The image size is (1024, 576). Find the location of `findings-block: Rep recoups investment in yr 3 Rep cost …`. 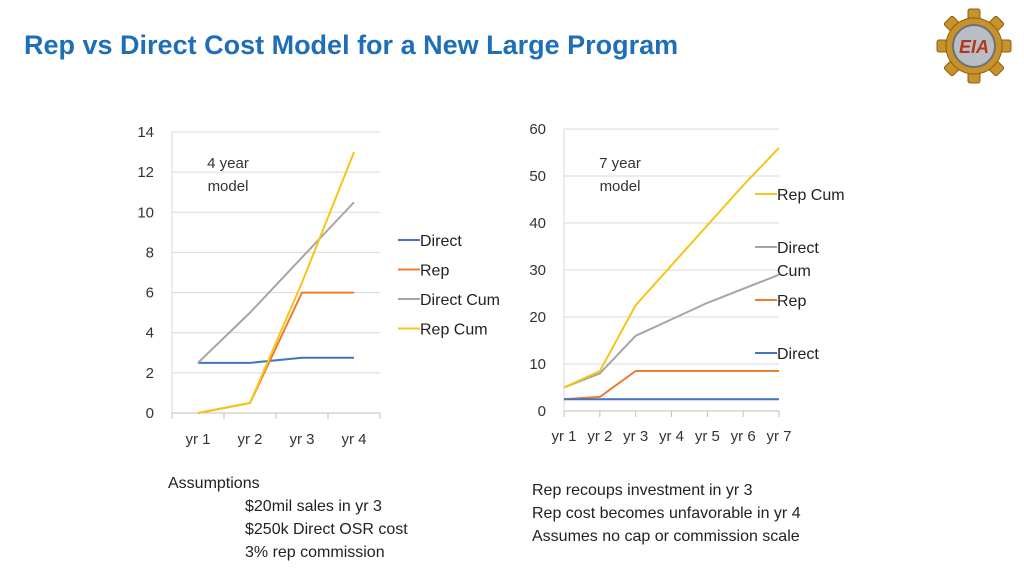

findings-block: Rep recoups investment in yr 3 Rep cost … is located at coordinates (666, 513).